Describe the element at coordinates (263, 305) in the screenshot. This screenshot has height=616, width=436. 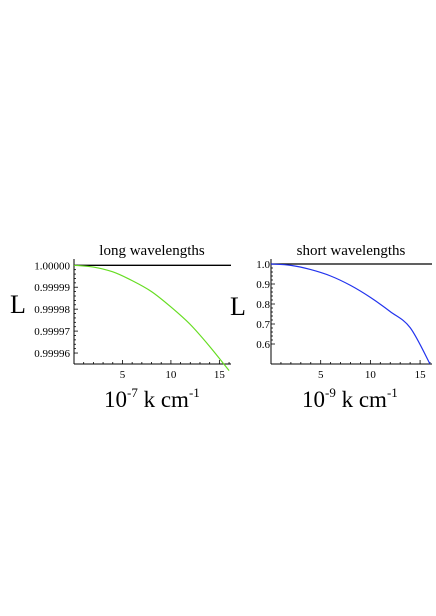
I see `y-tick-label: 0.8` at that location.